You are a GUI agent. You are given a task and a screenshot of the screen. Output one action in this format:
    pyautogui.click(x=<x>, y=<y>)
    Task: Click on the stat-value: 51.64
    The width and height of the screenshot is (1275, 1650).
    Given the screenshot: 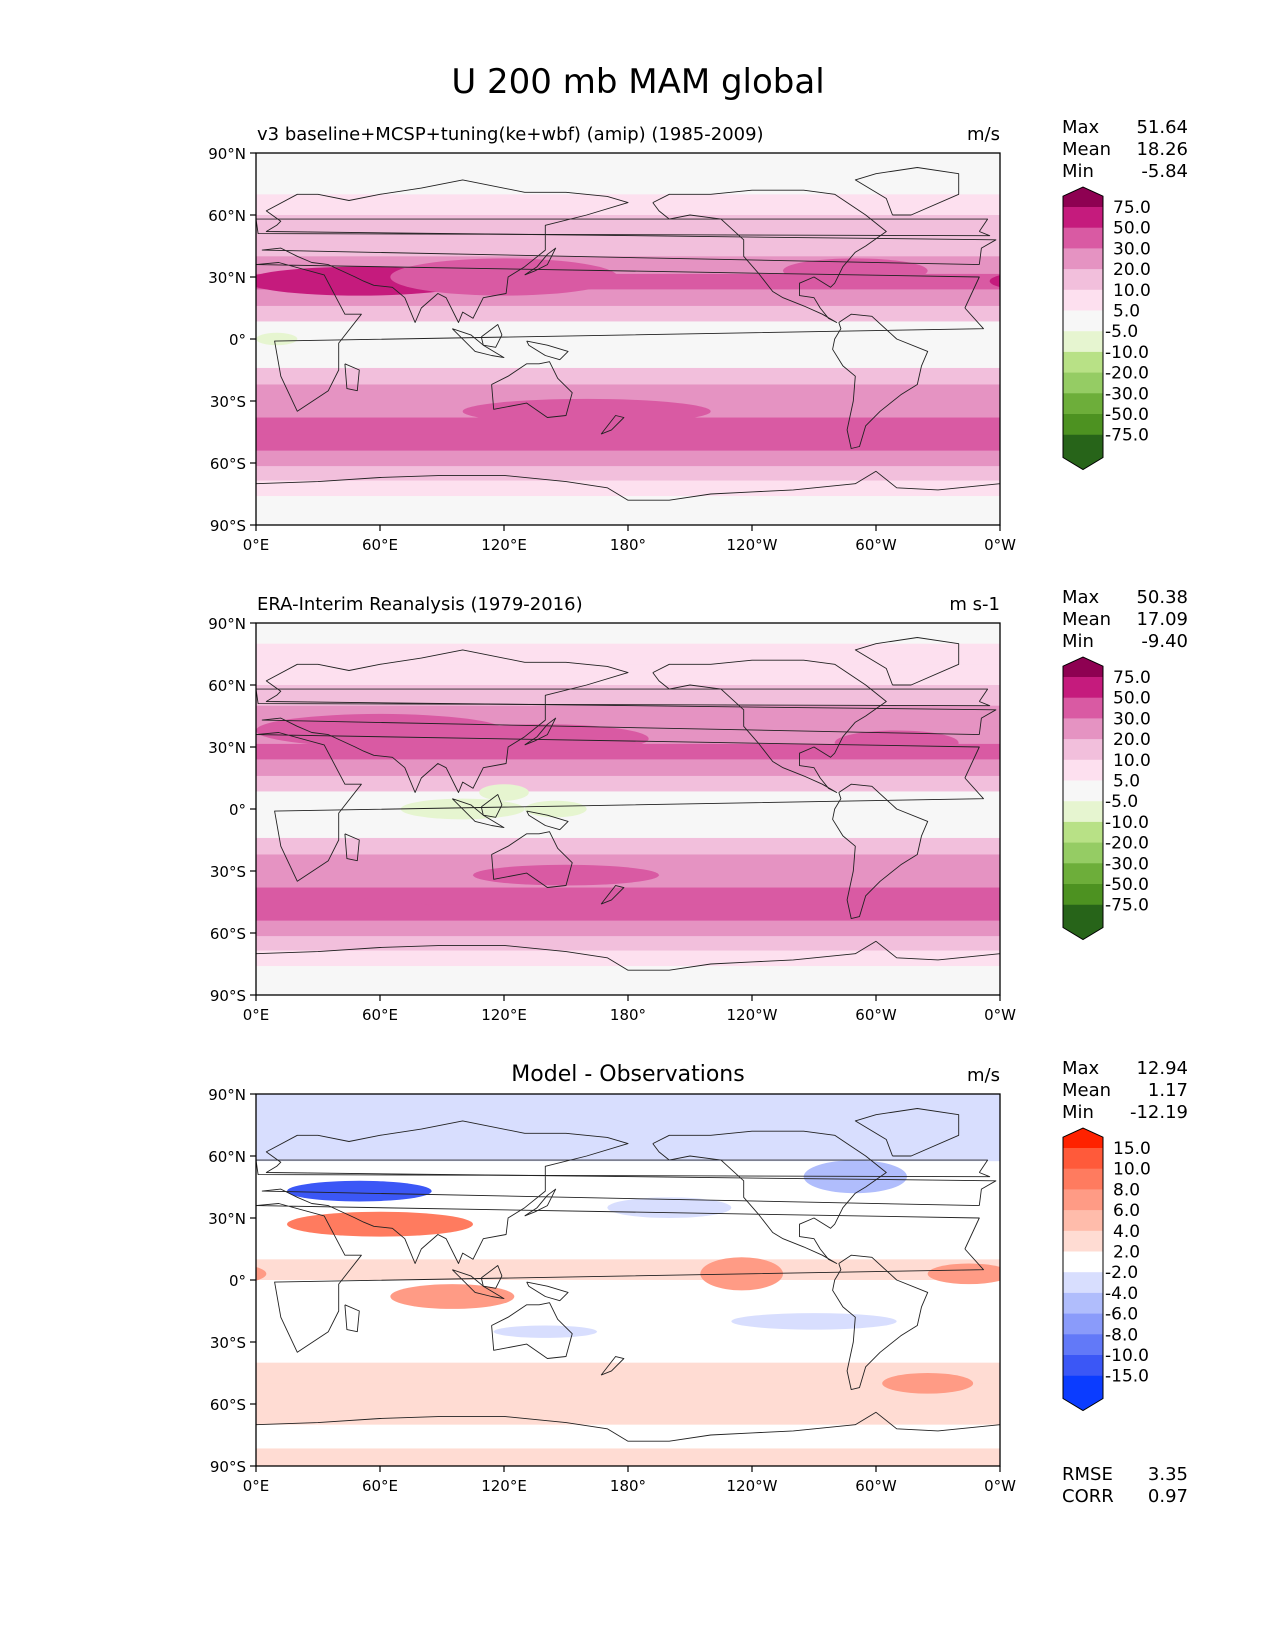 What is the action you would take?
    pyautogui.click(x=1162, y=127)
    